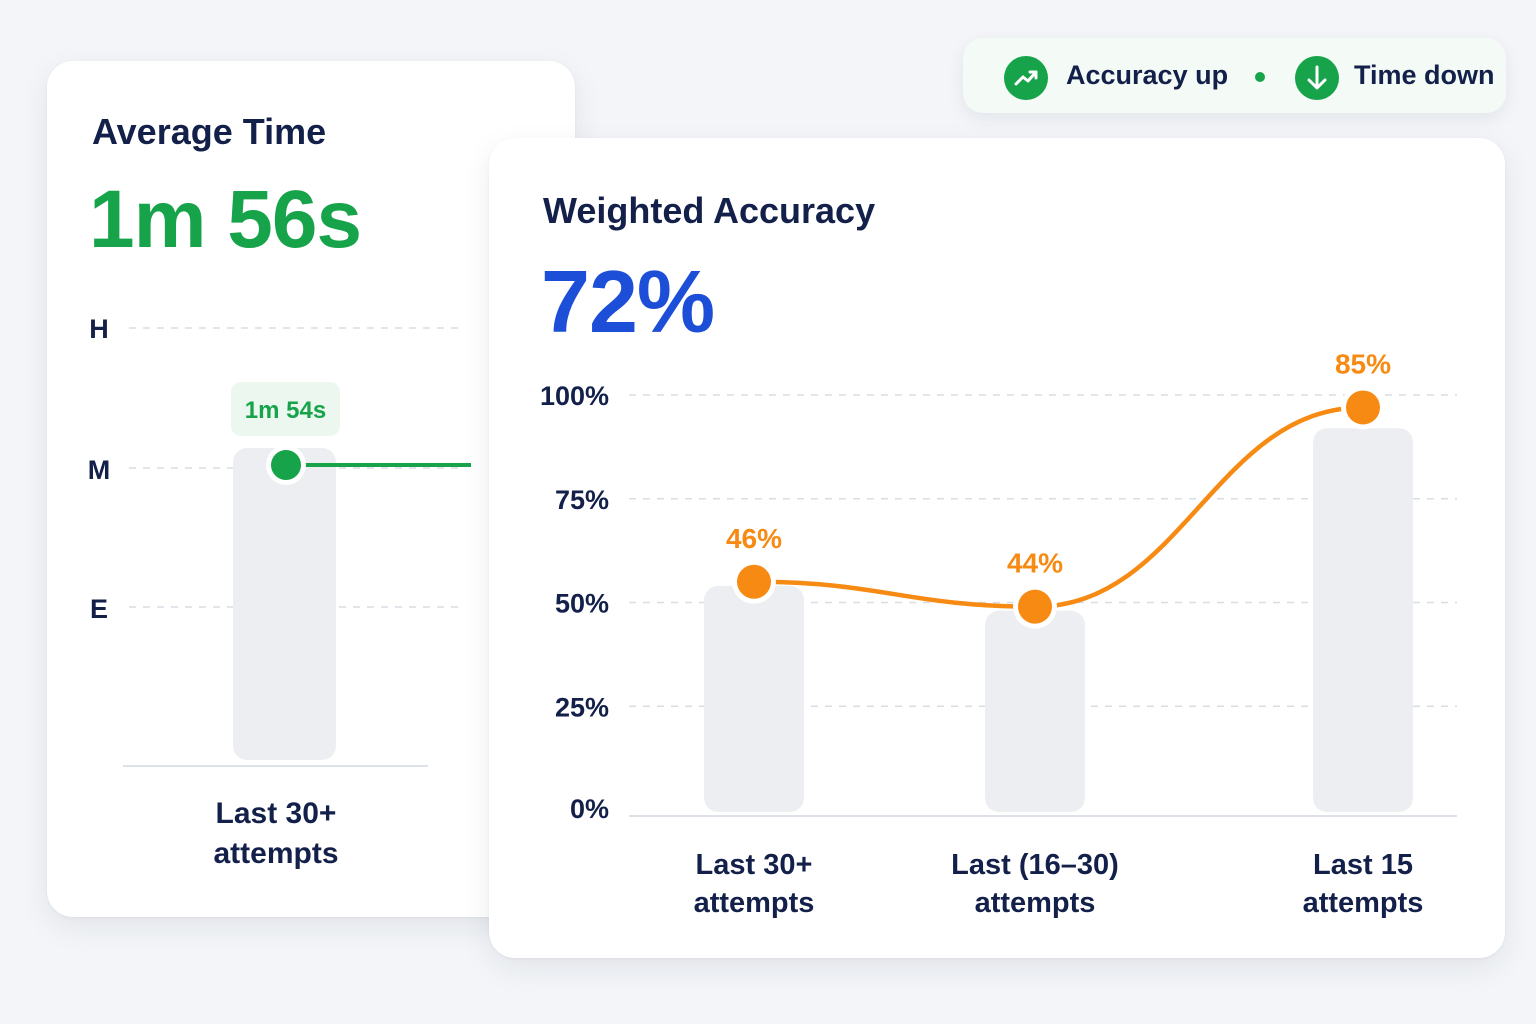 This screenshot has width=1536, height=1024. What do you see at coordinates (582, 604) in the screenshot?
I see `y-tick-label-2: 50%` at bounding box center [582, 604].